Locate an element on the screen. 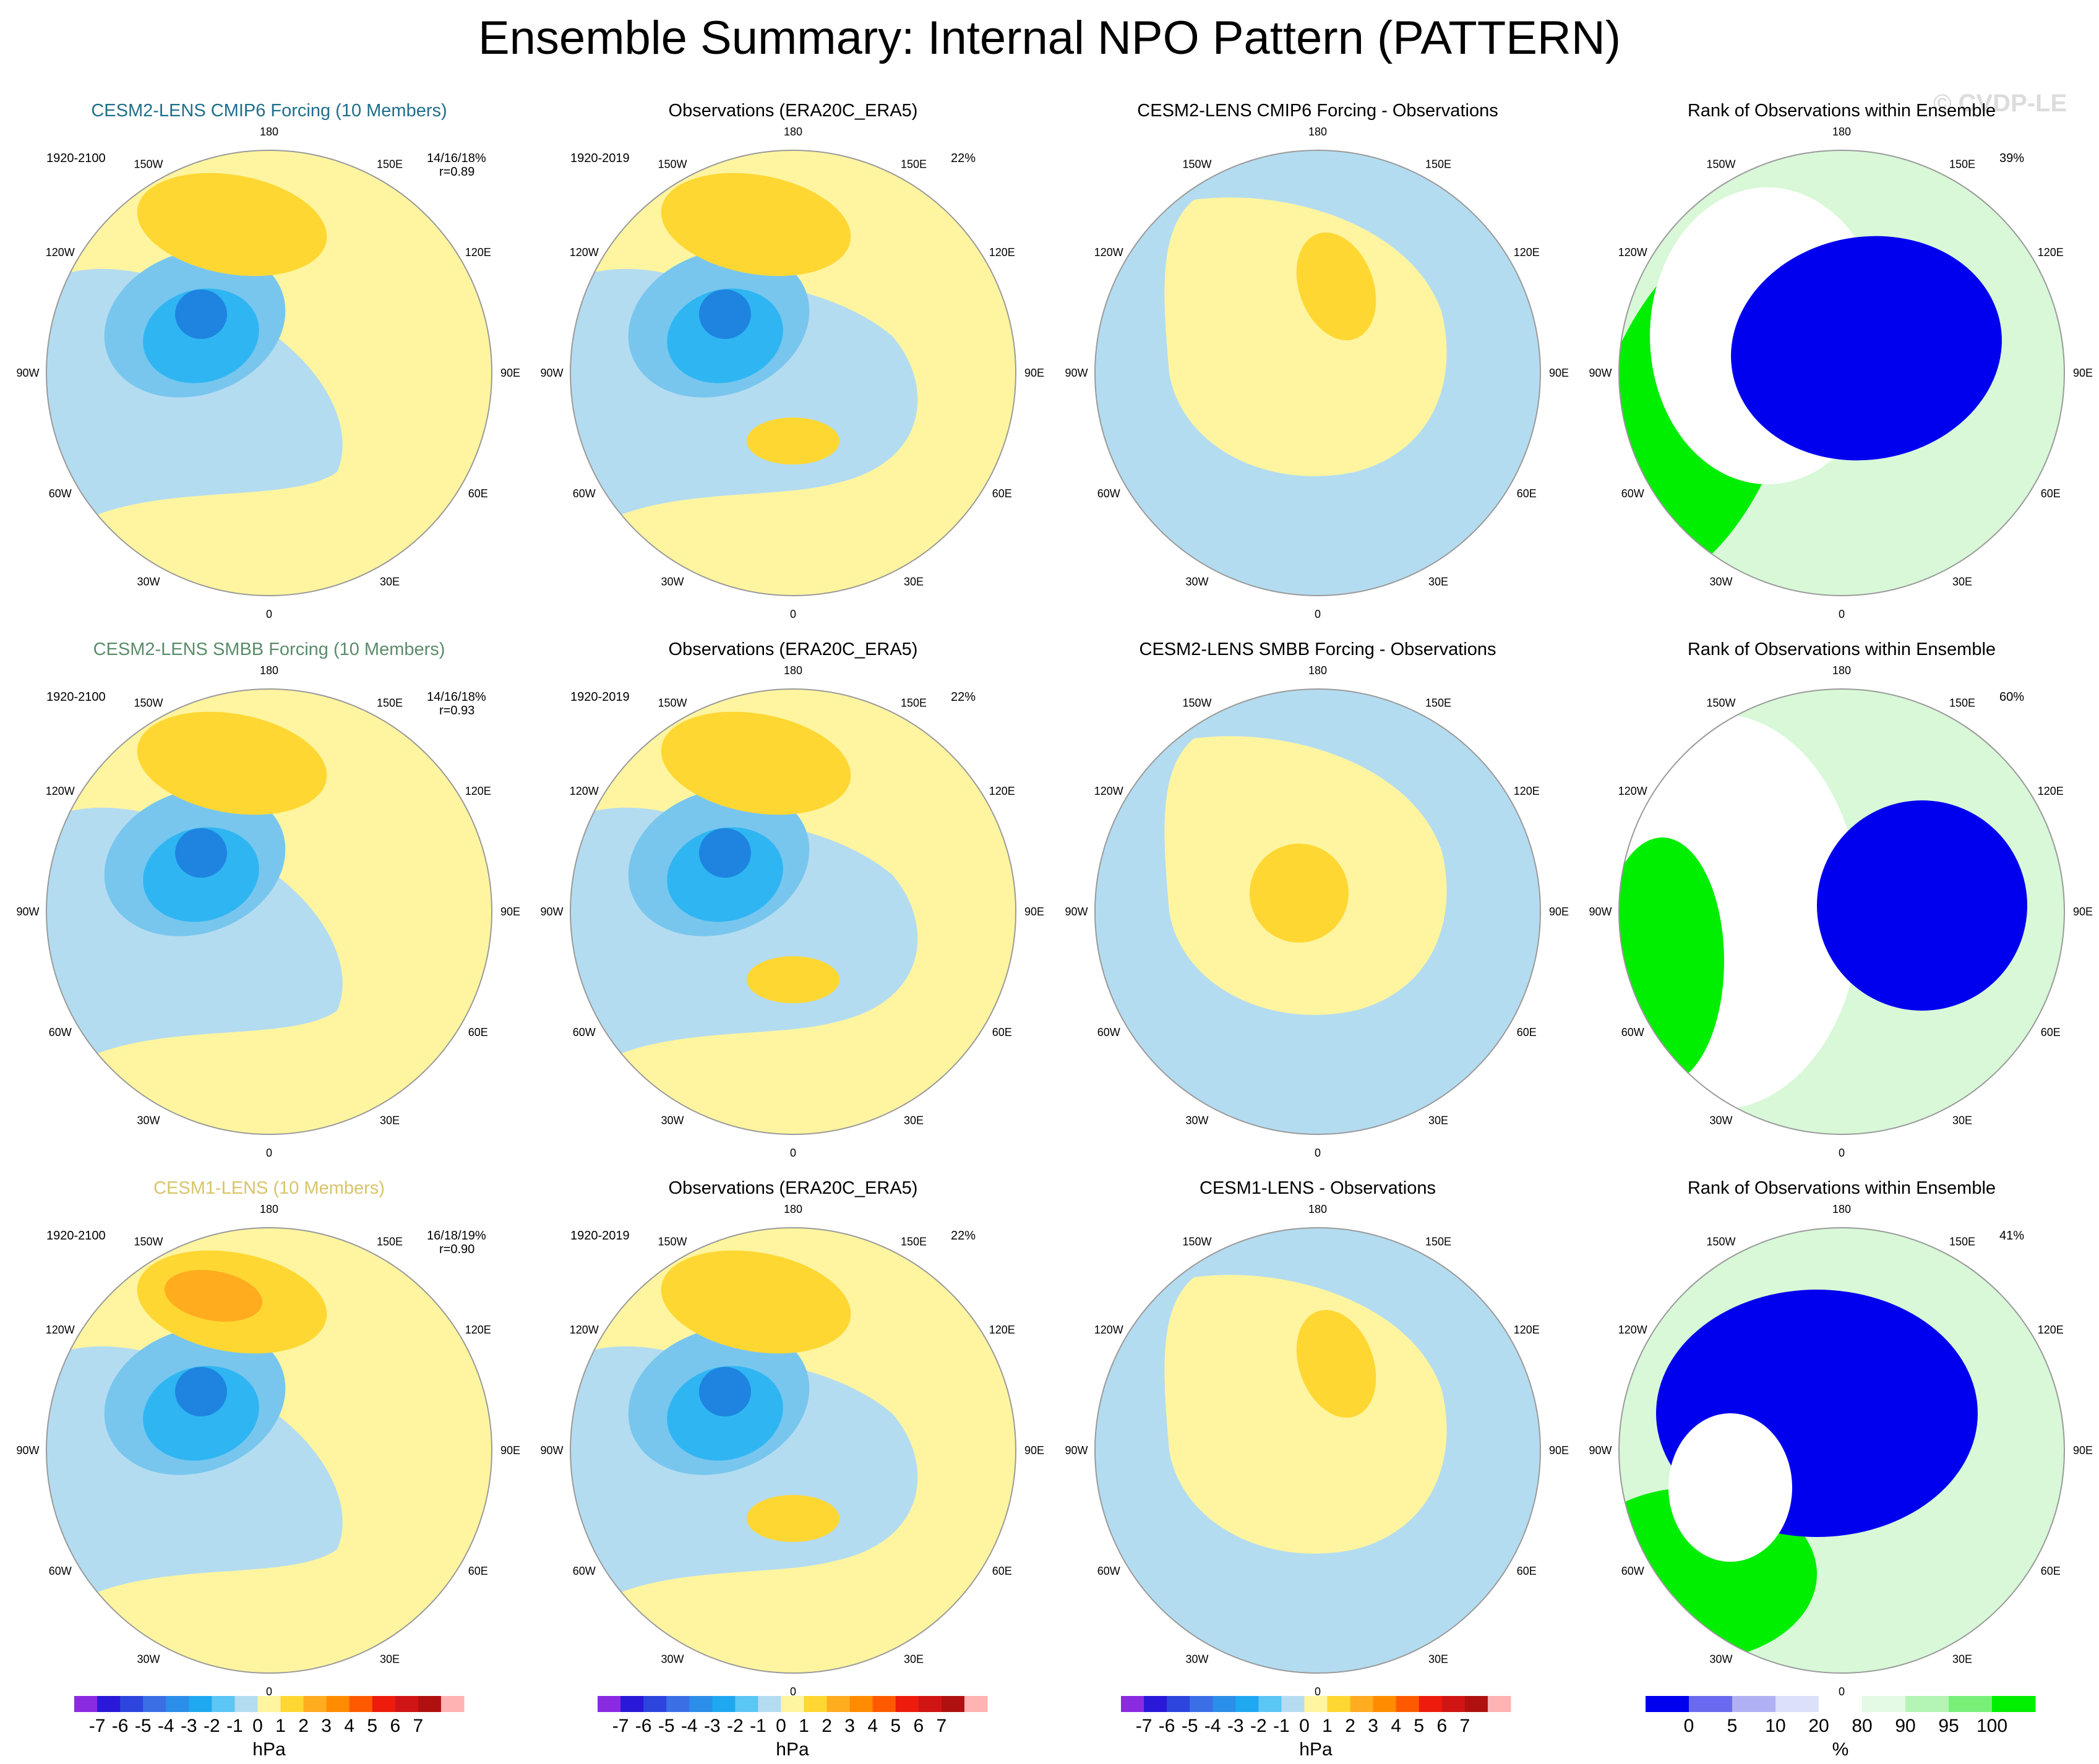 The height and width of the screenshot is (1764, 2099). colorbar-tick-label: 3 is located at coordinates (849, 1726).